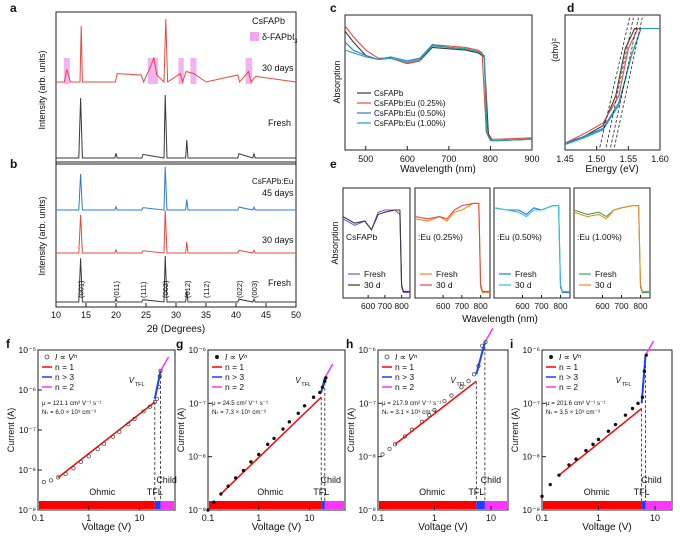 This screenshot has height=538, width=680. I want to click on x-axis-label-f: Voltage (V), so click(106, 527).